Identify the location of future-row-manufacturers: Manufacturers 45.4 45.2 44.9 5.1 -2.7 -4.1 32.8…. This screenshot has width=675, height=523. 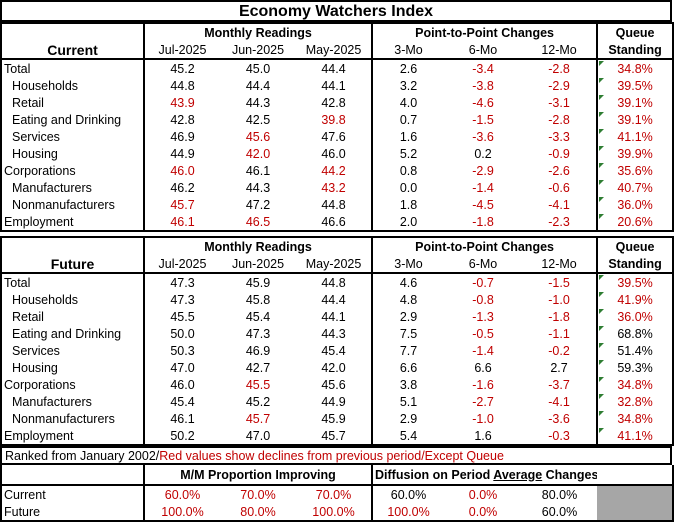
(337, 401).